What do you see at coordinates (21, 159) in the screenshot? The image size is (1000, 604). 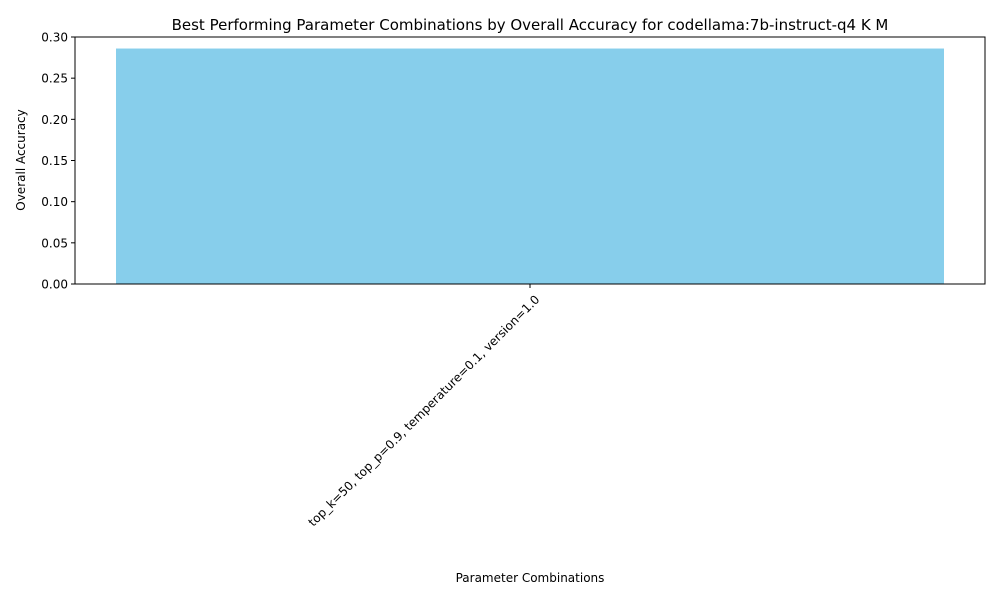 I see `y-axis-label: Overall Accuracy` at bounding box center [21, 159].